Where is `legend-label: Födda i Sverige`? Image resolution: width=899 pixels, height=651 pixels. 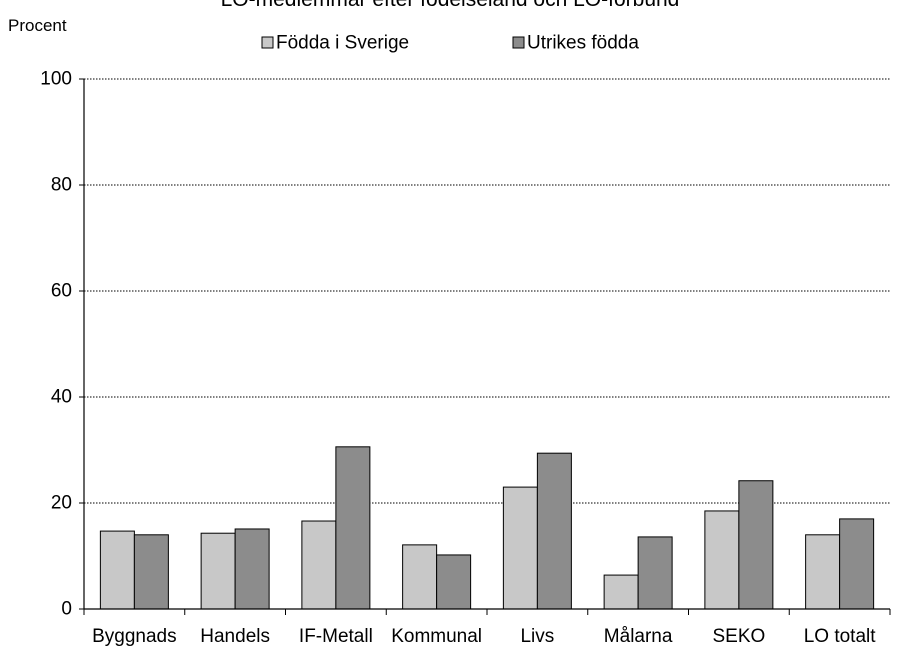
legend-label: Födda i Sverige is located at coordinates (342, 43).